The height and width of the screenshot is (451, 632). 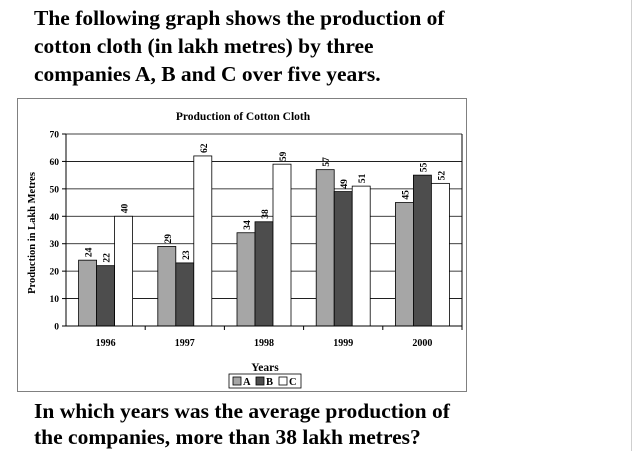 What do you see at coordinates (361, 256) in the screenshot?
I see `bar-c-1999` at bounding box center [361, 256].